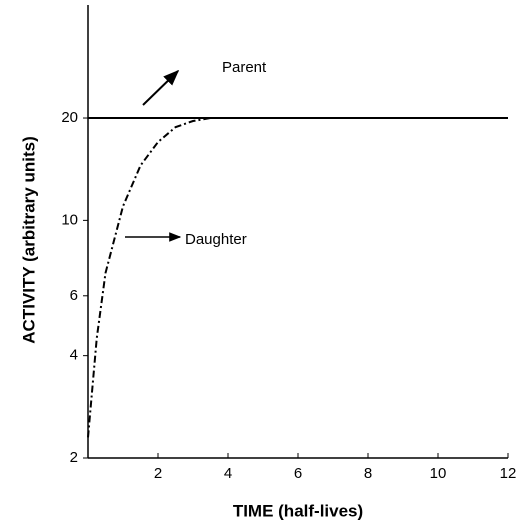 This screenshot has width=522, height=528. What do you see at coordinates (69, 117) in the screenshot?
I see `y-tick-label: 20` at bounding box center [69, 117].